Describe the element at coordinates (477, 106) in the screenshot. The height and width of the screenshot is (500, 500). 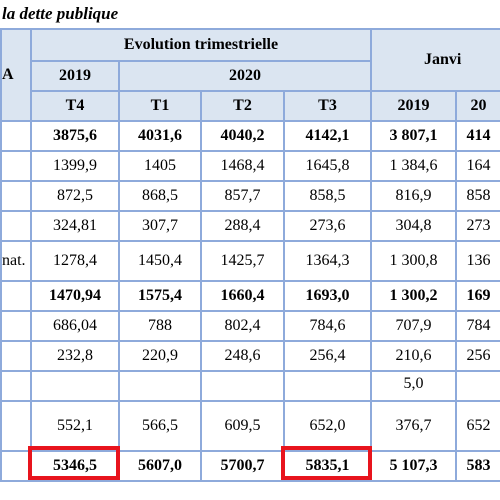
I see `column-header: 20` at that location.